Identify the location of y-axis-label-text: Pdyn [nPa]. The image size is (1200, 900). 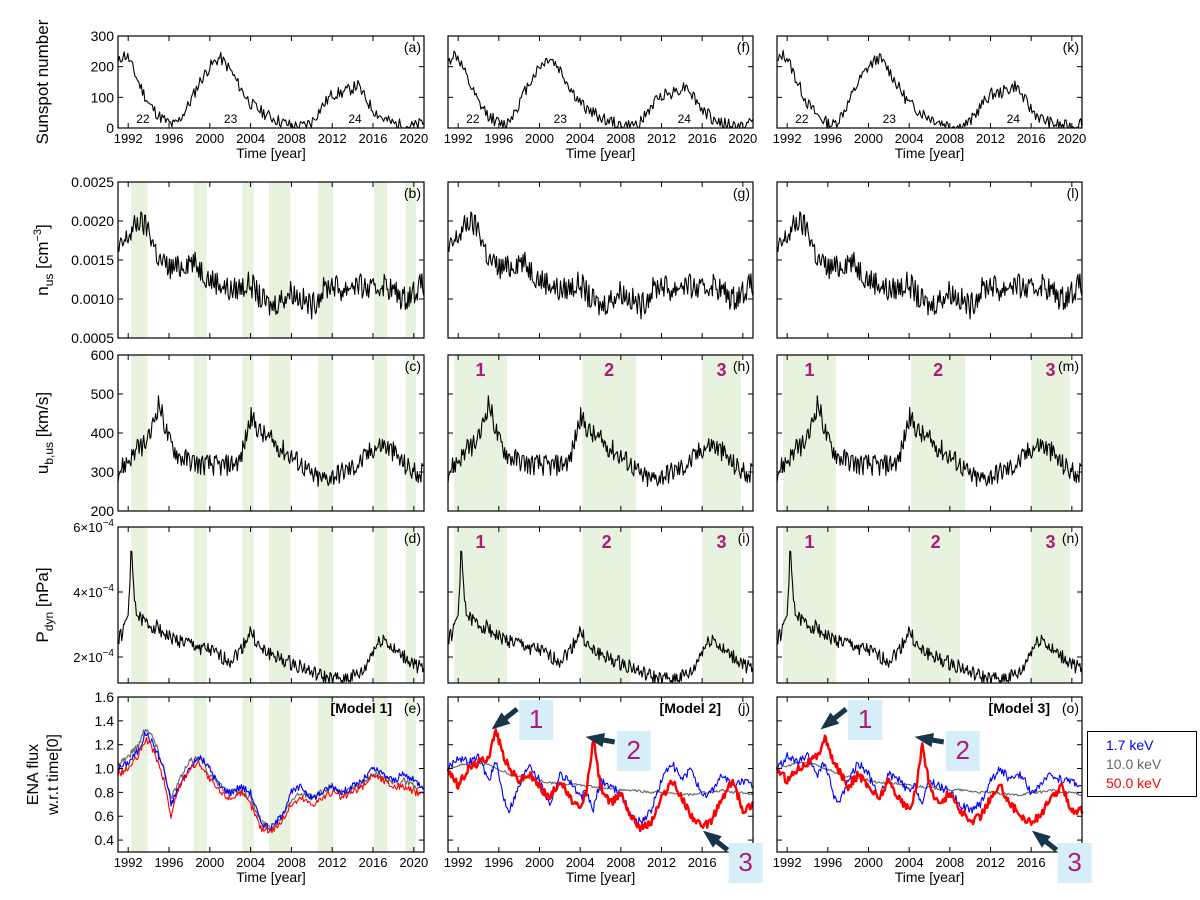
(44, 604).